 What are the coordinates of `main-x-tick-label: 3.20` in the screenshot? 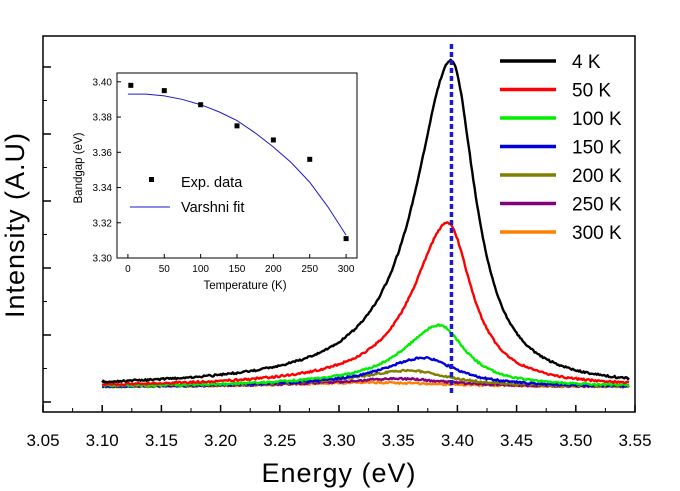 It's located at (220, 440).